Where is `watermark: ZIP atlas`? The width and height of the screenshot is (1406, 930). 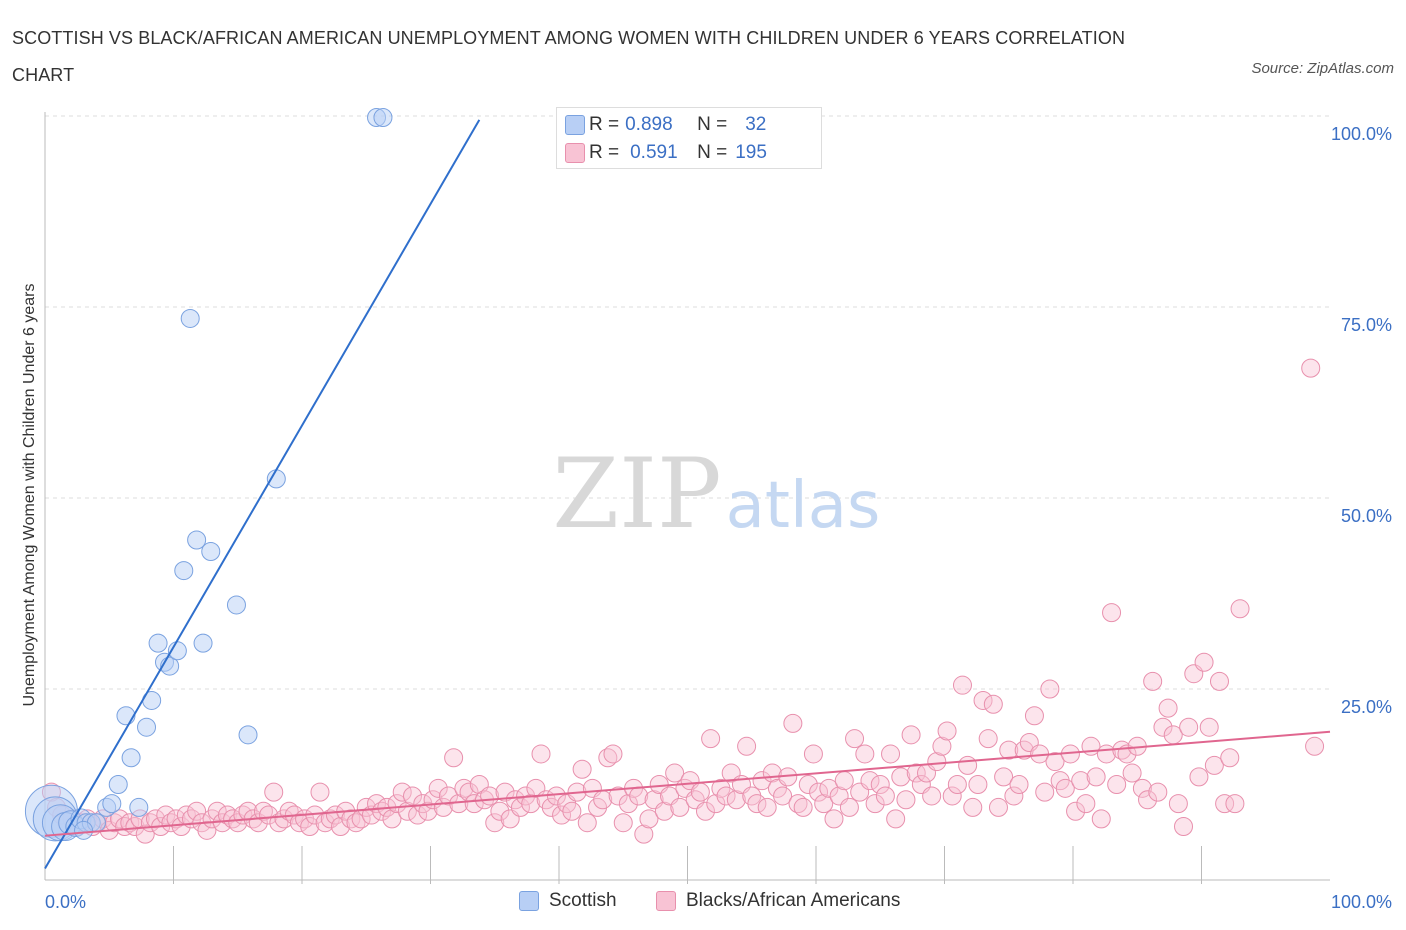
watermark: ZIP atlas is located at coordinates (716, 494).